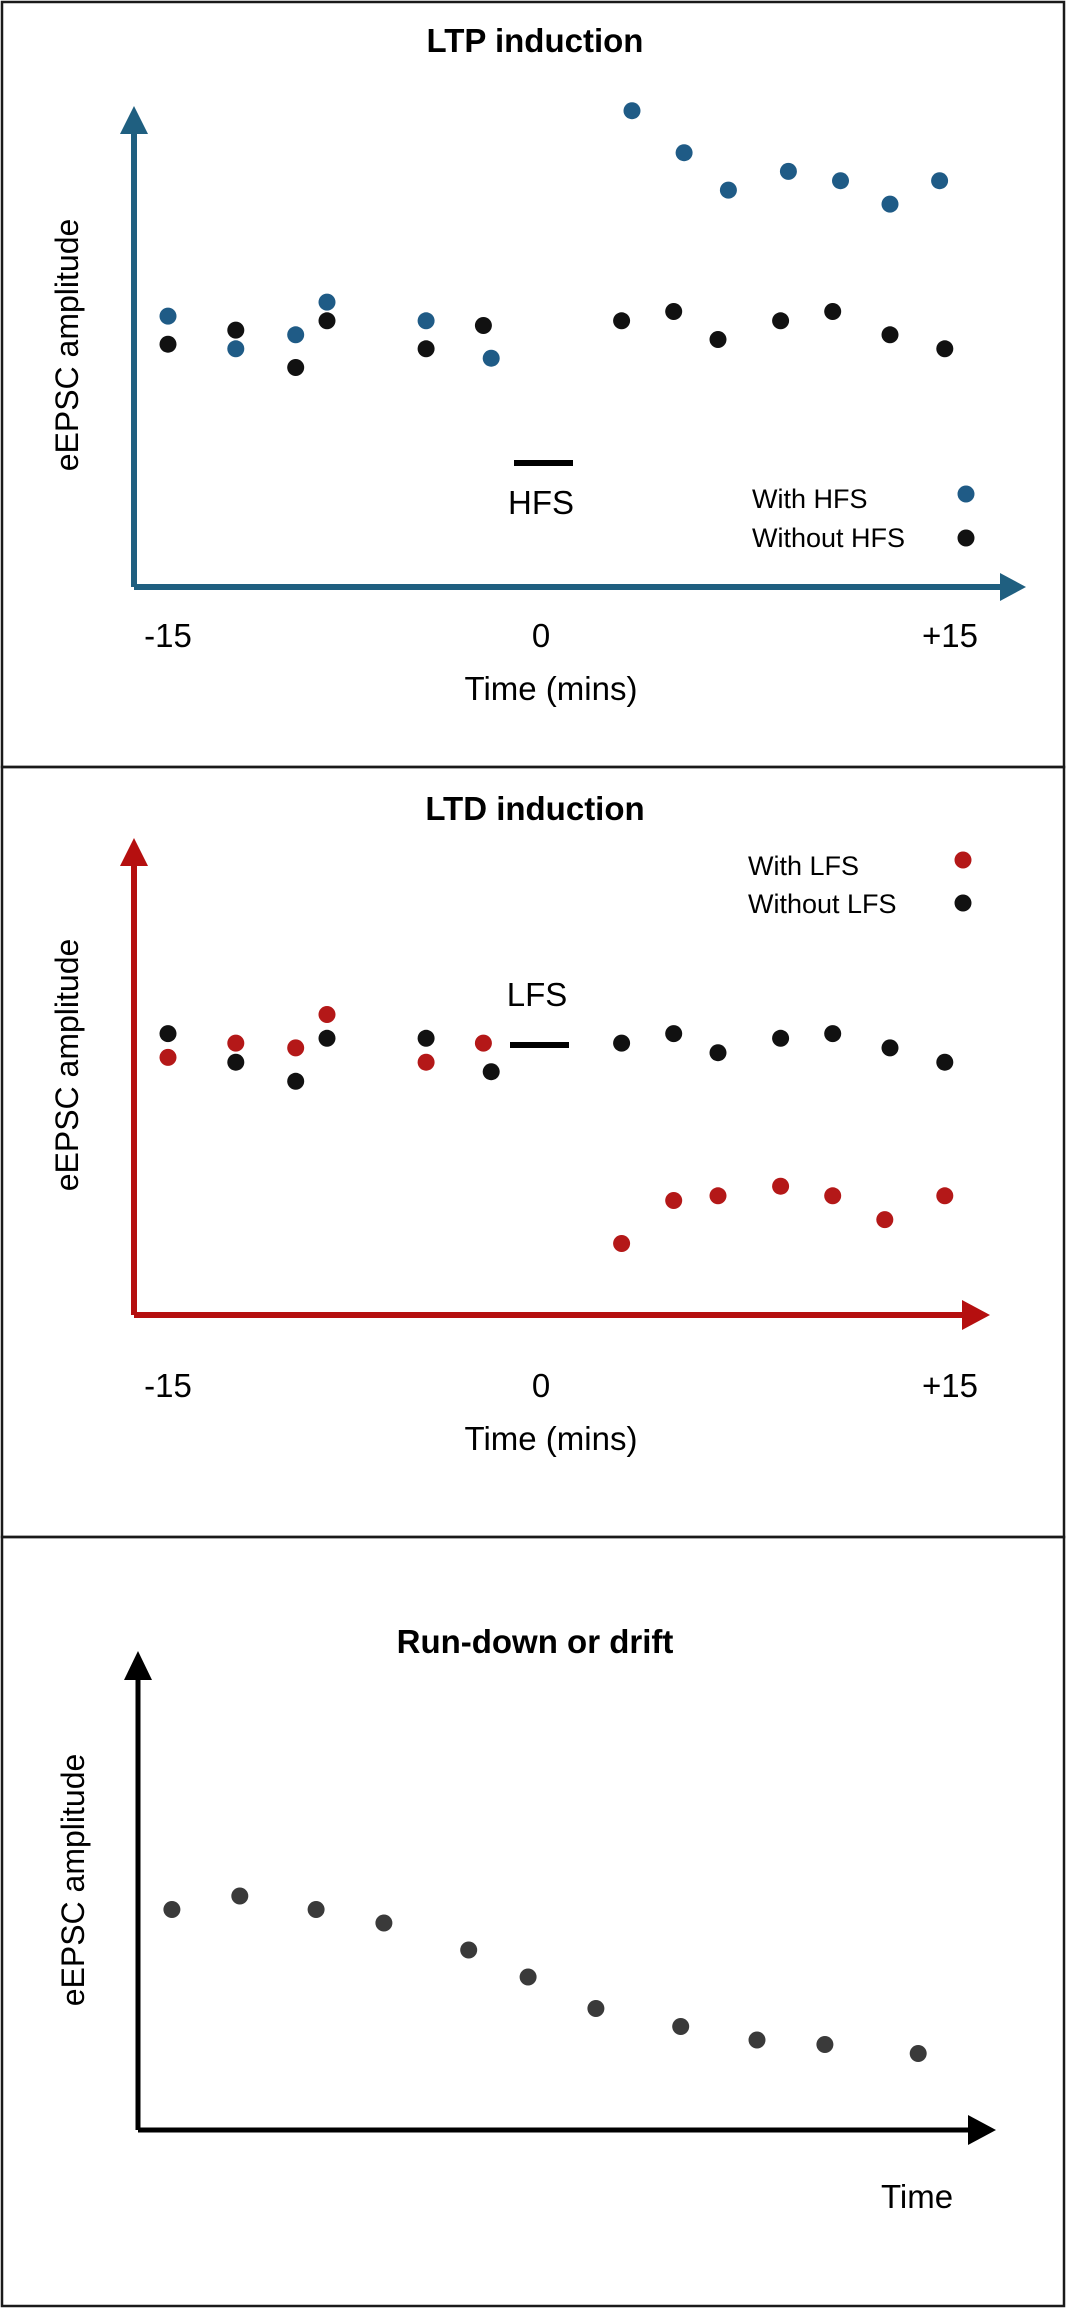  I want to click on drift-x-axis-label: Time, so click(917, 2196).